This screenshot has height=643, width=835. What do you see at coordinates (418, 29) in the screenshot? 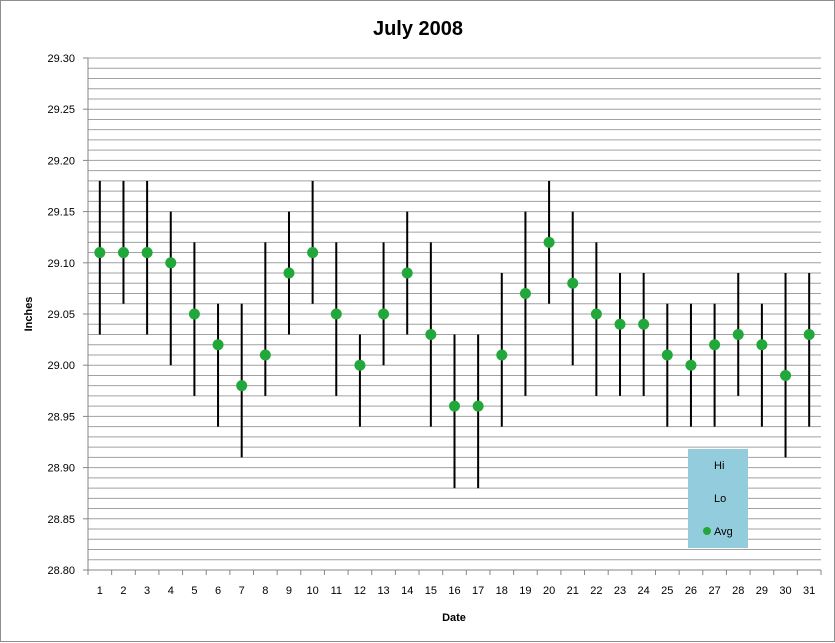
I see `chart-title: July 2008` at bounding box center [418, 29].